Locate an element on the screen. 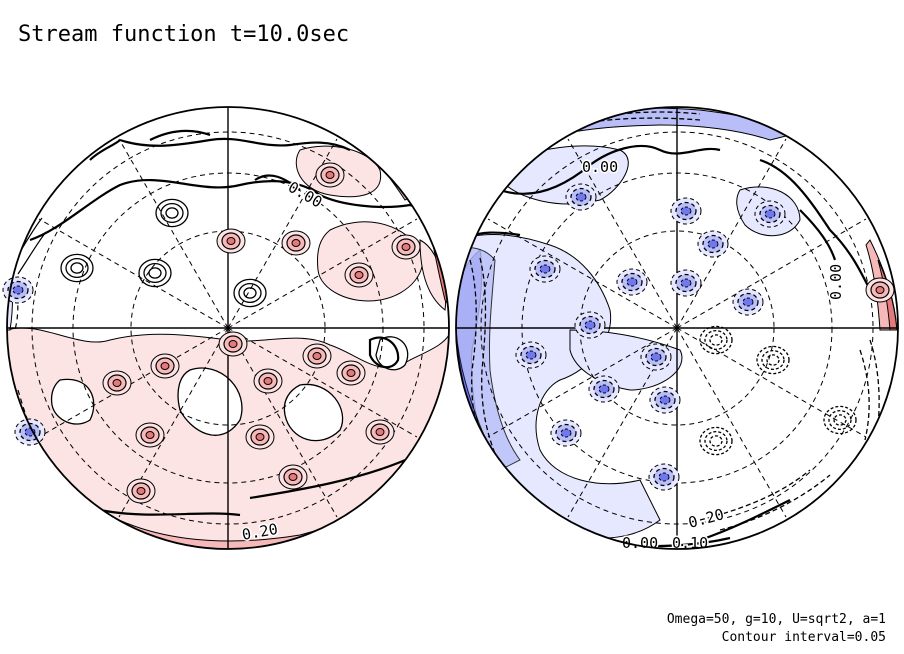  contour-interval-note: Contour interval=0.05 is located at coordinates (803, 637).